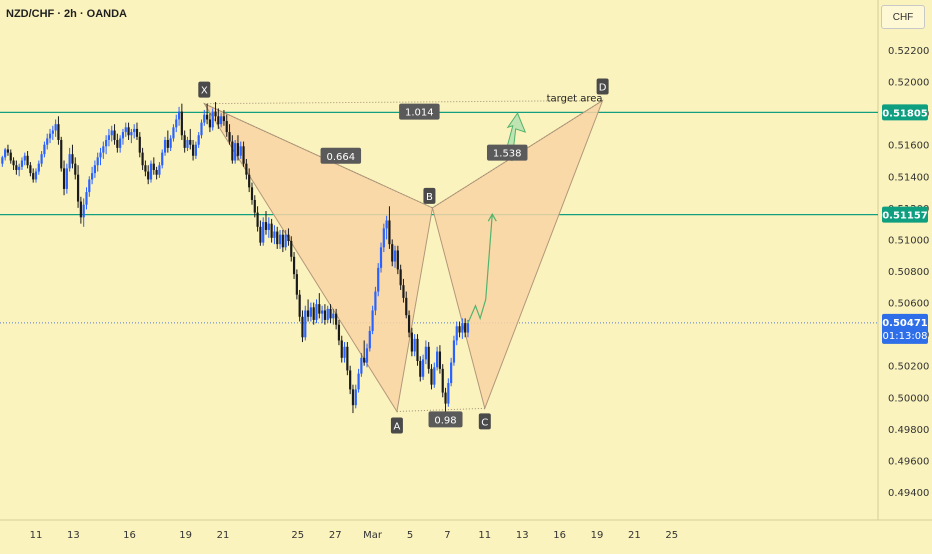 The height and width of the screenshot is (554, 932). What do you see at coordinates (908, 398) in the screenshot?
I see `y-tick-label: 0.50000` at bounding box center [908, 398].